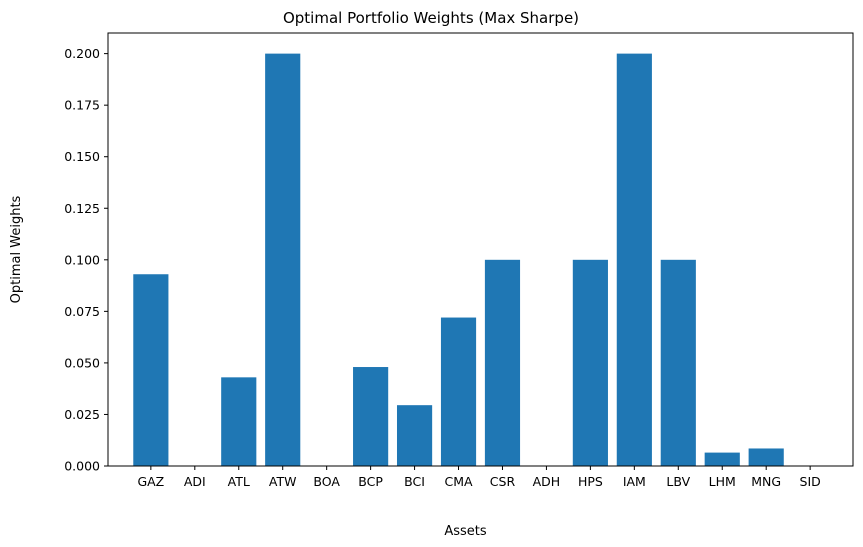 This screenshot has width=863, height=547. What do you see at coordinates (82, 311) in the screenshot?
I see `y-tick-label: 0.075` at bounding box center [82, 311].